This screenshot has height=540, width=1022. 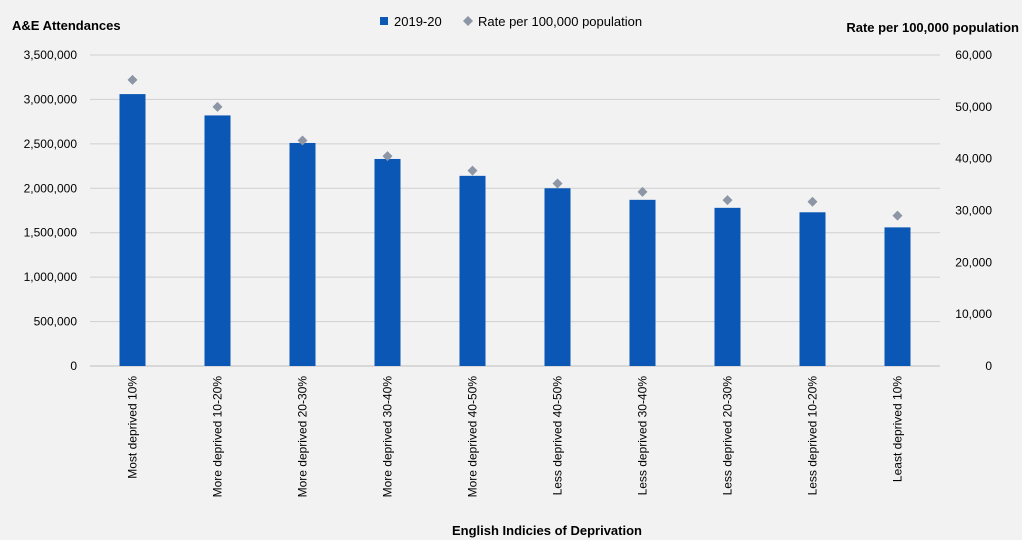 I want to click on legend-rate-label: Rate per 100,000 population, so click(x=560, y=21).